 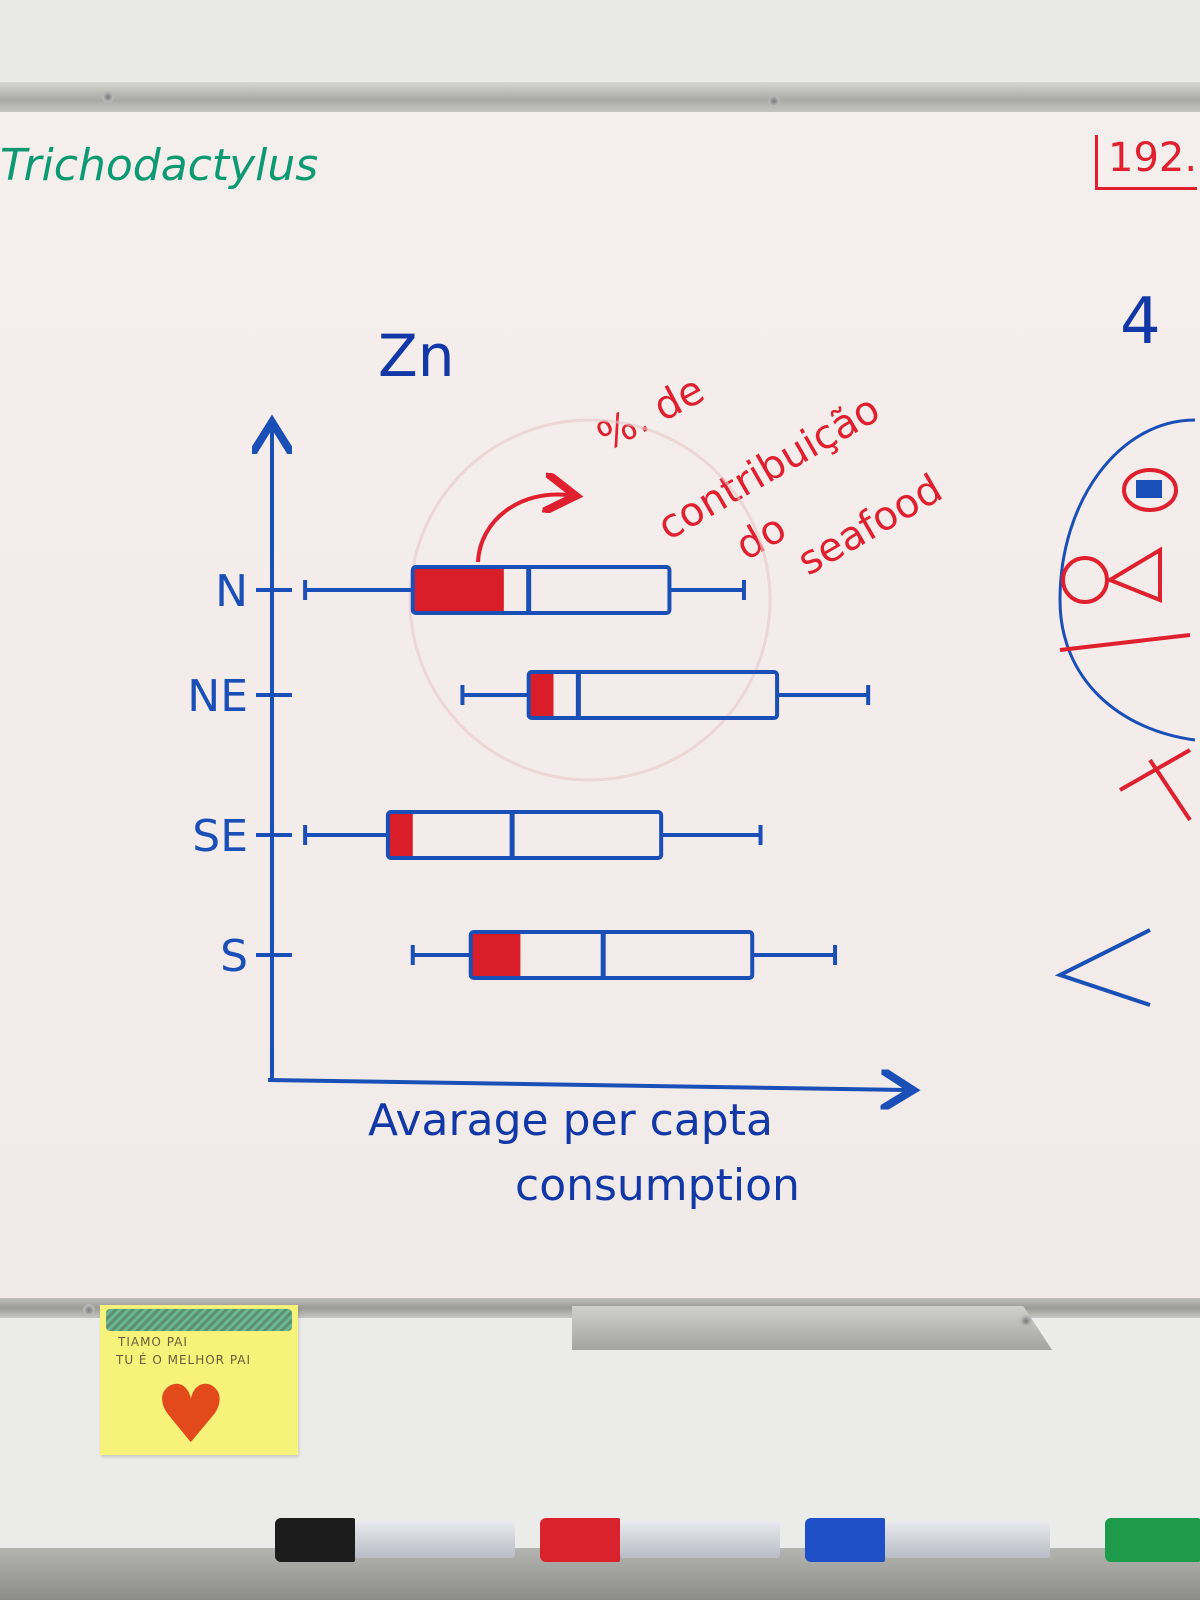 What do you see at coordinates (1140, 322) in the screenshot?
I see `right-side-blue-mark: 4` at bounding box center [1140, 322].